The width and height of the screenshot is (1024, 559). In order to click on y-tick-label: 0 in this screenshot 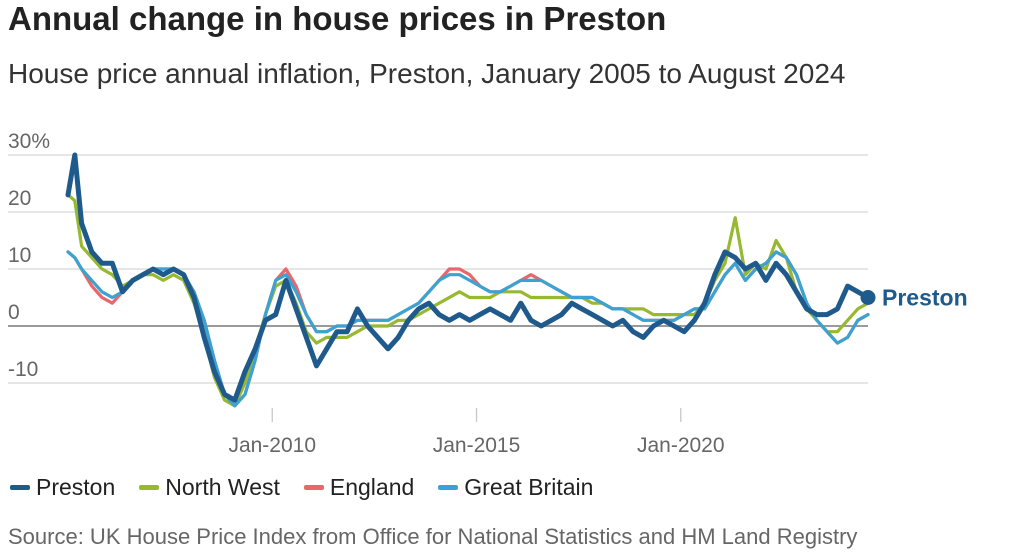, I will do `click(14, 312)`.